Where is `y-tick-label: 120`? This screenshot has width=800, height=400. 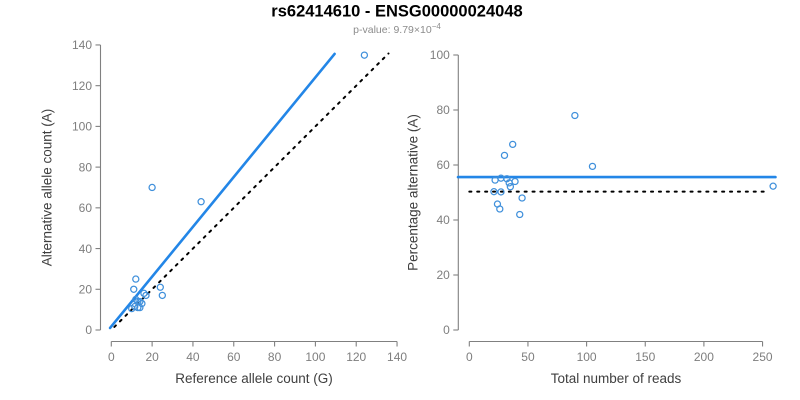 y-tick-label: 120 is located at coordinates (82, 86).